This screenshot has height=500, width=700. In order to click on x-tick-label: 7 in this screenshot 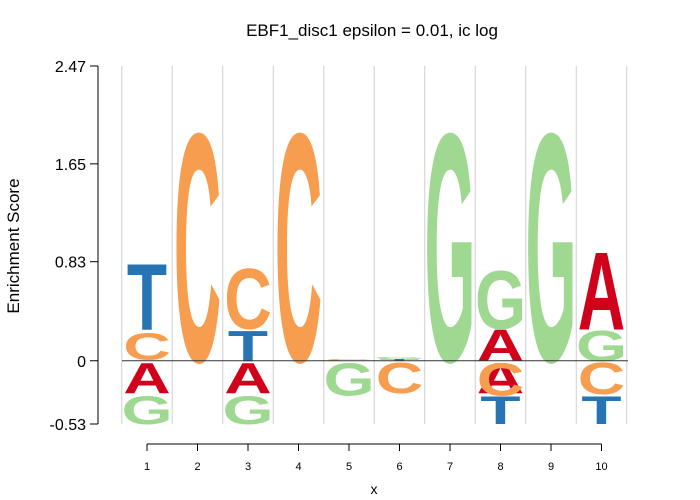, I will do `click(450, 467)`.